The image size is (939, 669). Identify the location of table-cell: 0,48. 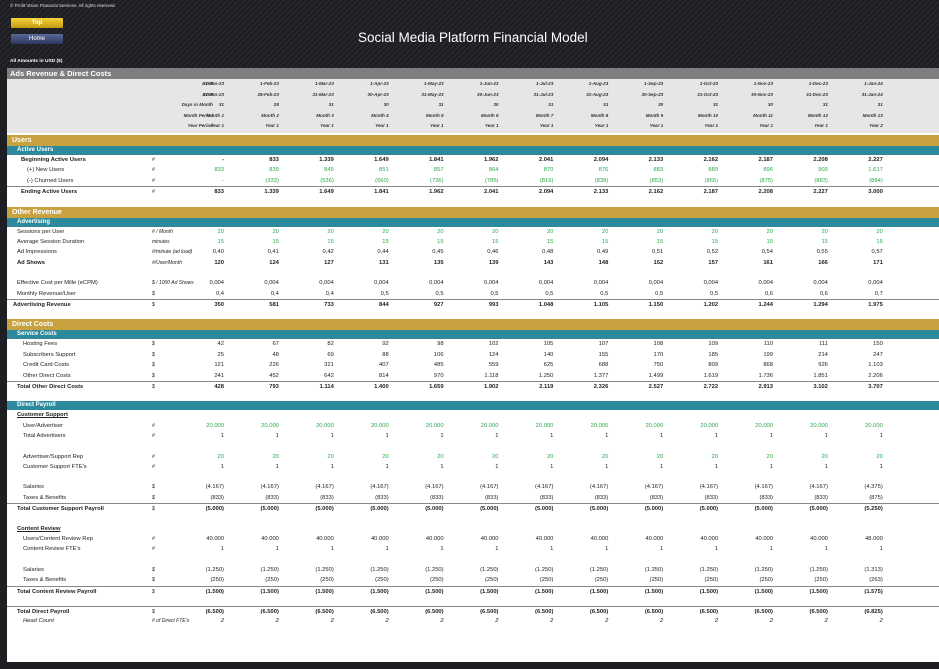
(548, 252).